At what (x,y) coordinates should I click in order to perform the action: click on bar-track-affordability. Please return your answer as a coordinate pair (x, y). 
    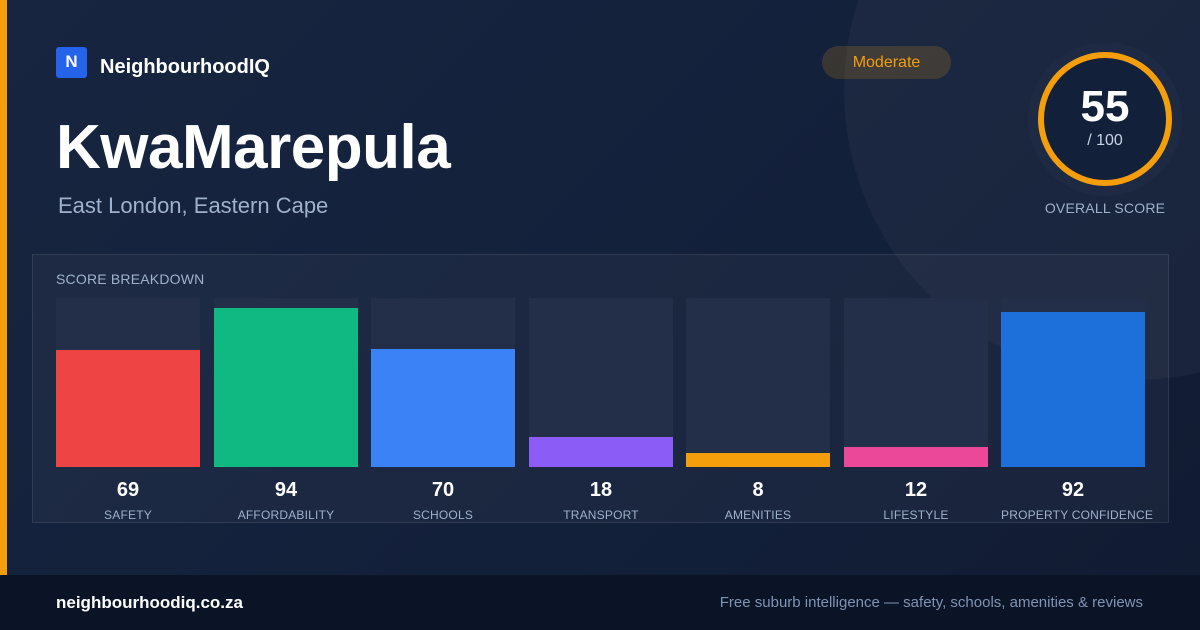
    Looking at the image, I should click on (286, 382).